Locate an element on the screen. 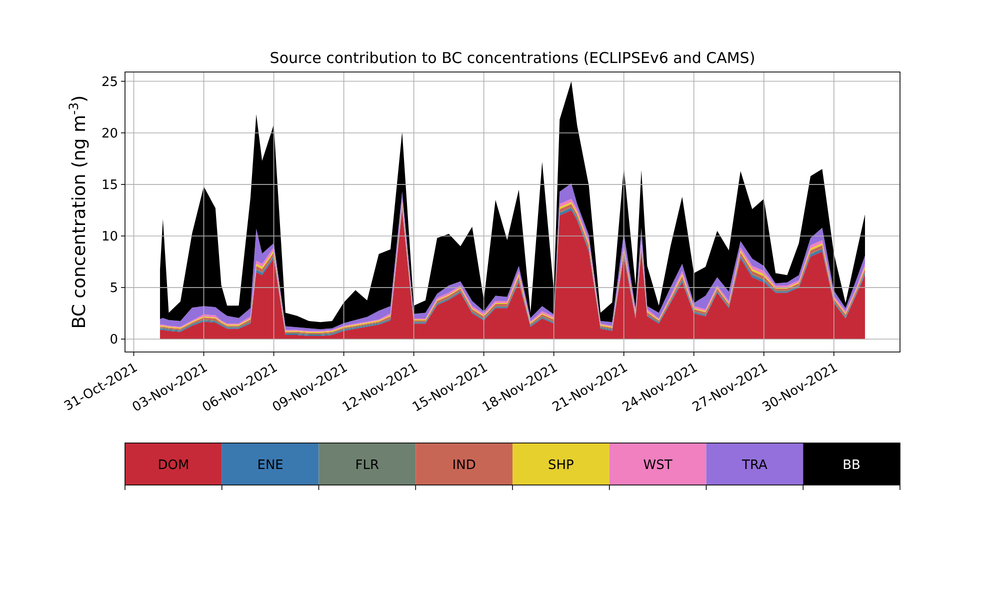 This screenshot has height=600, width=1000. y-tick-label: 5 is located at coordinates (114, 288).